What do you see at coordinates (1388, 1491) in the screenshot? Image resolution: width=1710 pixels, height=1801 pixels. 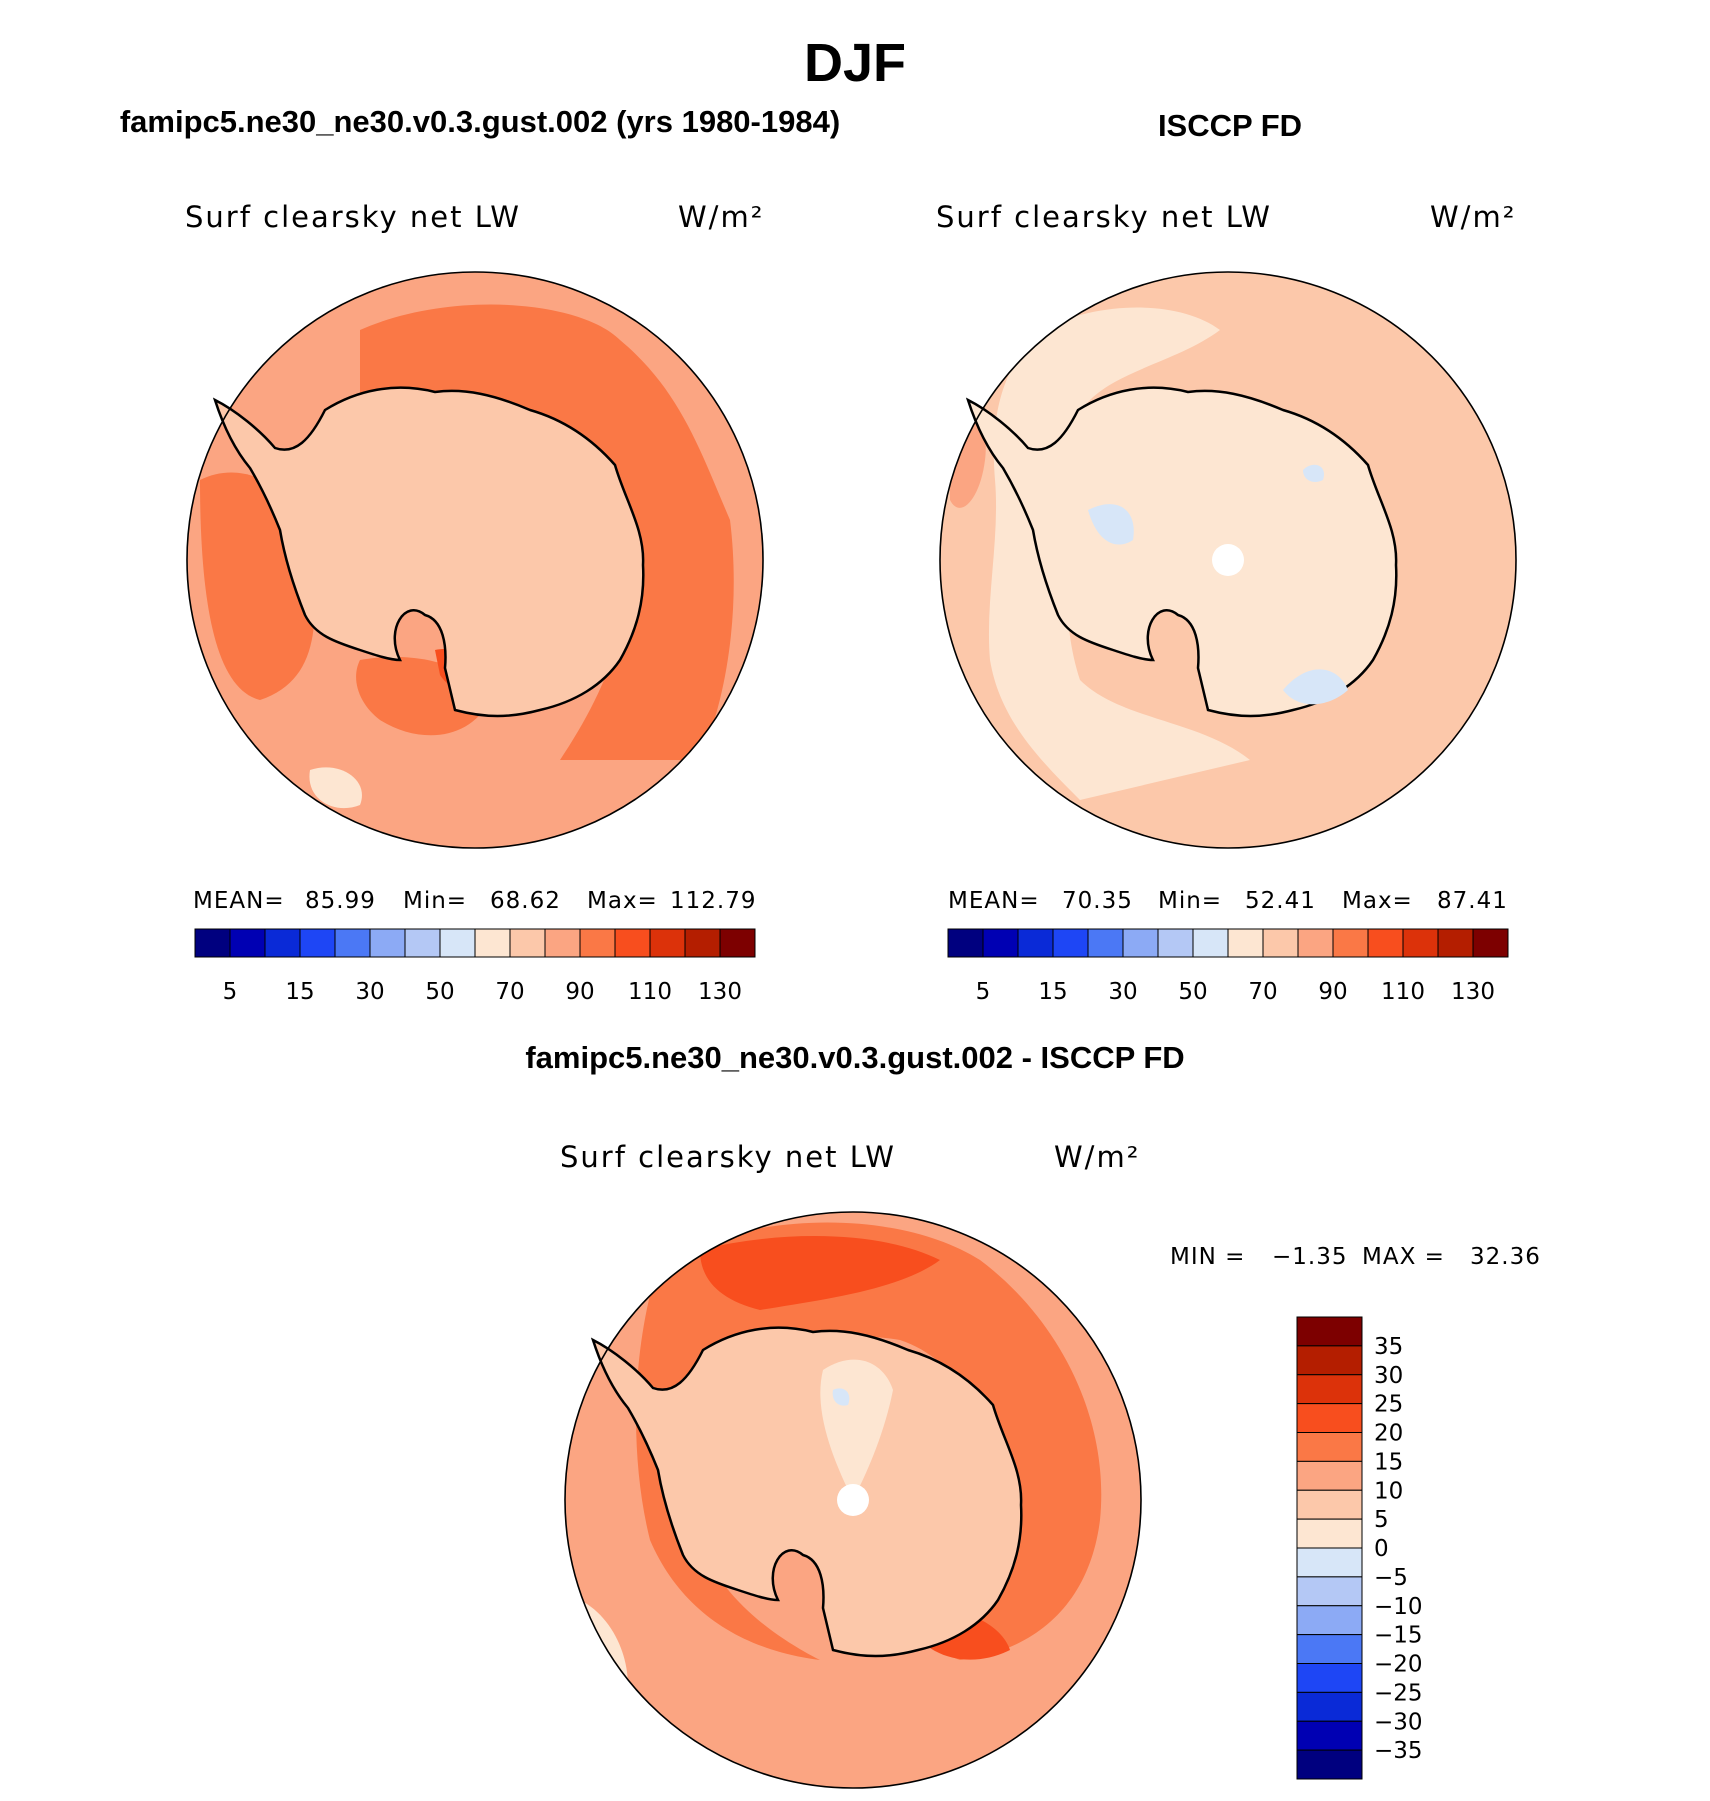 I see `difference-colorbar-label: 10` at bounding box center [1388, 1491].